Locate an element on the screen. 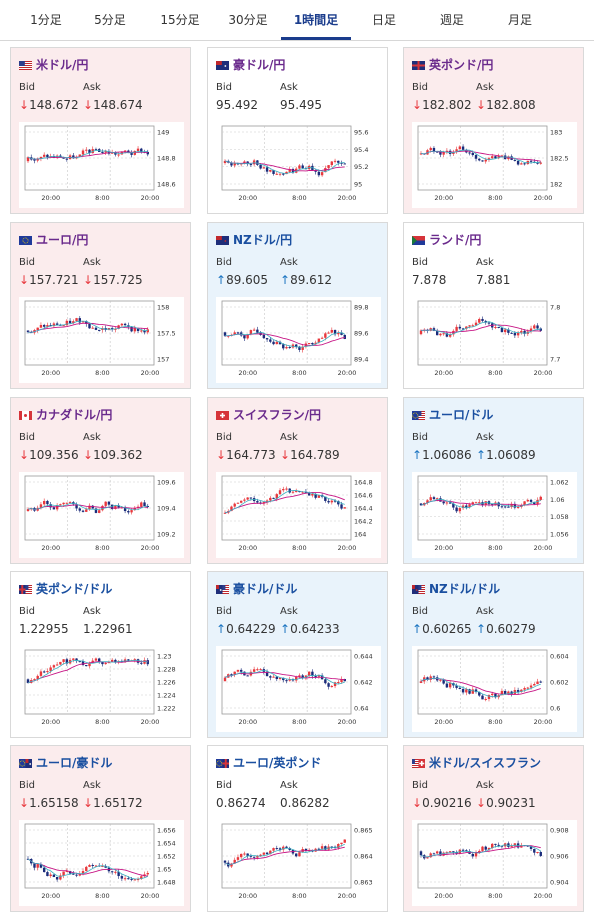 The height and width of the screenshot is (914, 594). pair-title-link: ユーロ/英ポンド is located at coordinates (268, 762).